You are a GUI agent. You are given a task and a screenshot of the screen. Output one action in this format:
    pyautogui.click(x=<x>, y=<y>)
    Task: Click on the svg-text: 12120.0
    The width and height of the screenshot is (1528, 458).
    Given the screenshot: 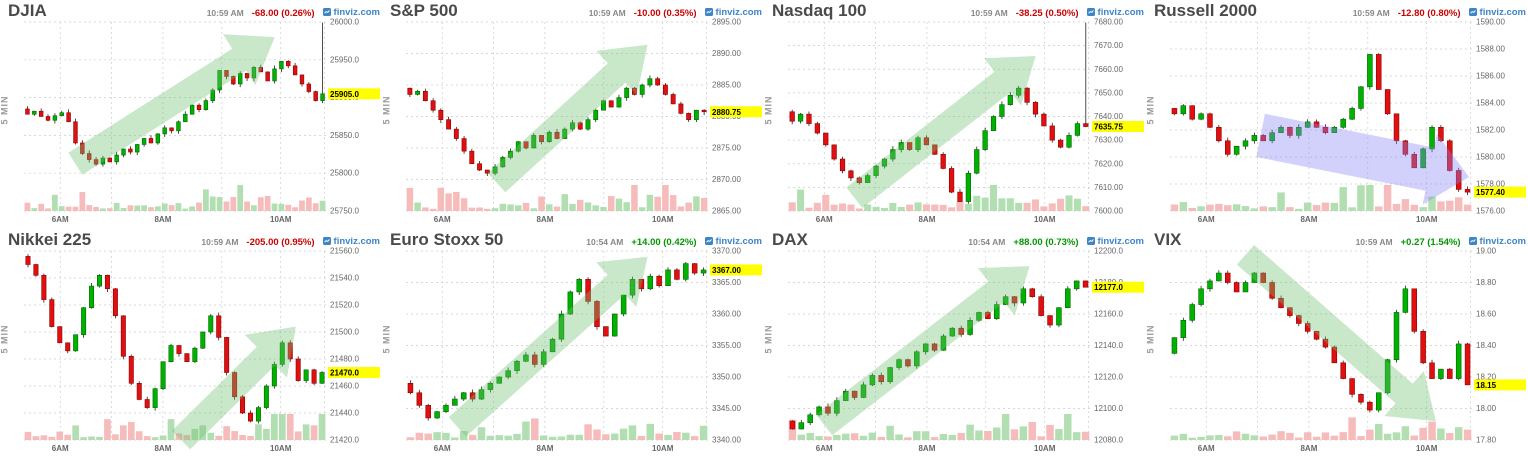 What is the action you would take?
    pyautogui.click(x=1108, y=377)
    